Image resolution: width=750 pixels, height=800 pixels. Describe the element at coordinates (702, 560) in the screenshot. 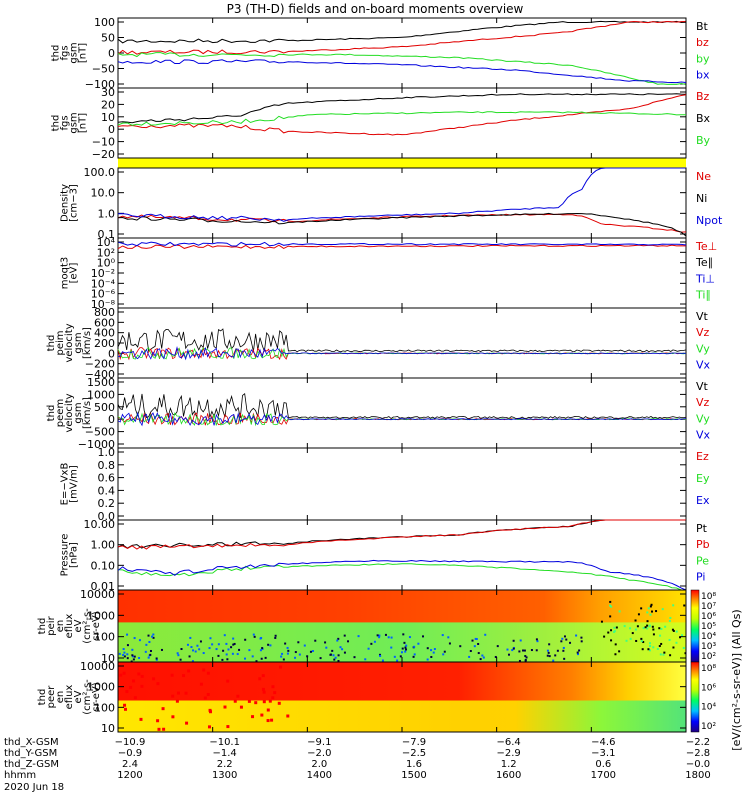

I see `legend-Pe: Pe` at that location.